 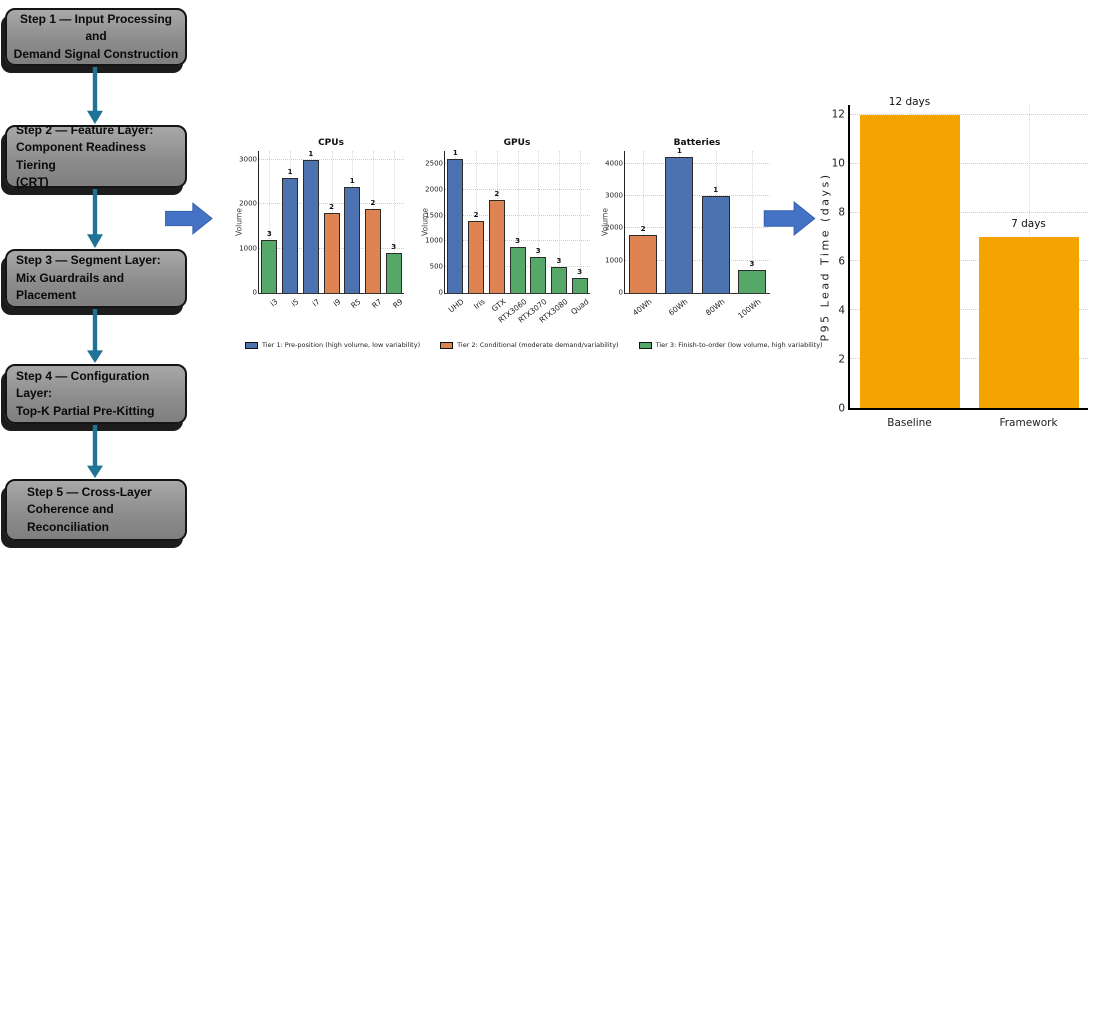 I want to click on y-tick-label: 12, so click(x=838, y=114).